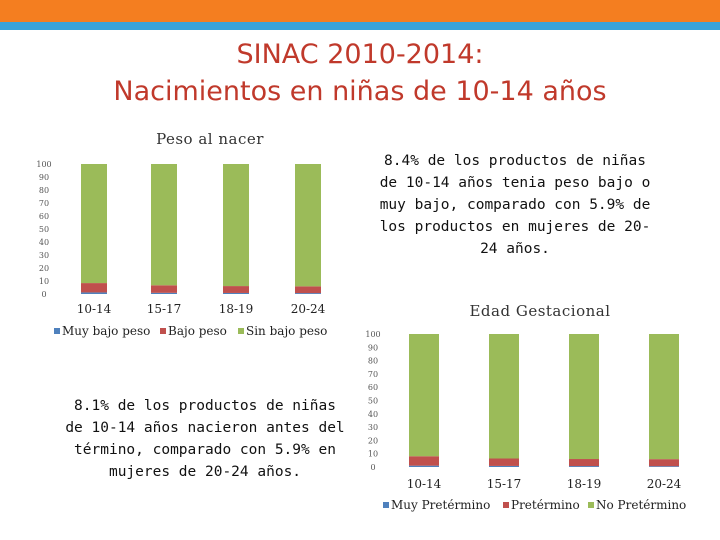 Image resolution: width=720 pixels, height=540 pixels. Describe the element at coordinates (504, 466) in the screenshot. I see `edad-bar-15-17-muy-pretérmino` at that location.